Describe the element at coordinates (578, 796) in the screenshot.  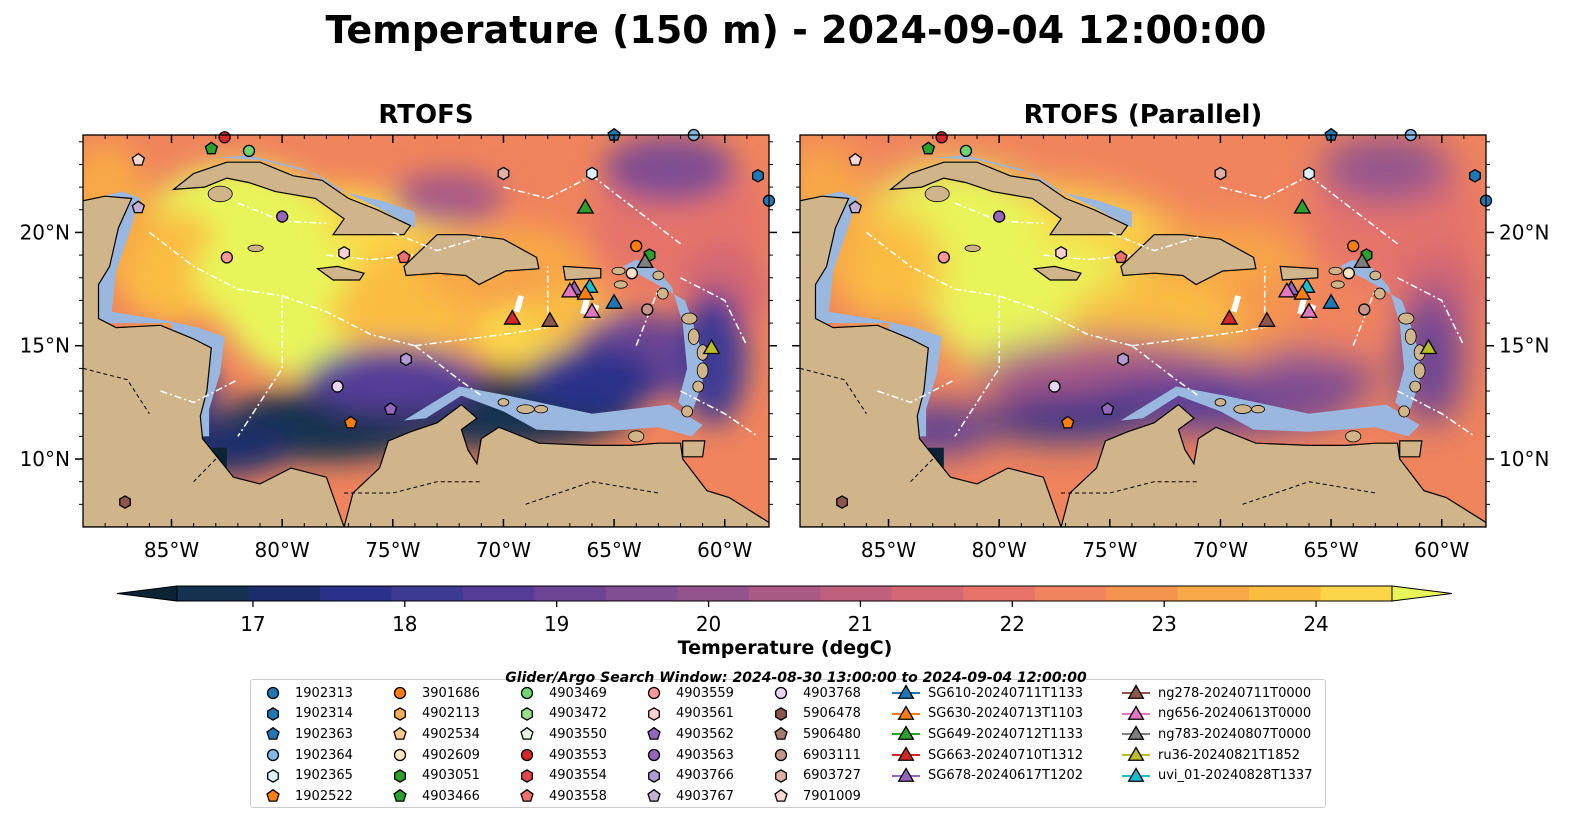
I see `legend-label: 4903558` at that location.